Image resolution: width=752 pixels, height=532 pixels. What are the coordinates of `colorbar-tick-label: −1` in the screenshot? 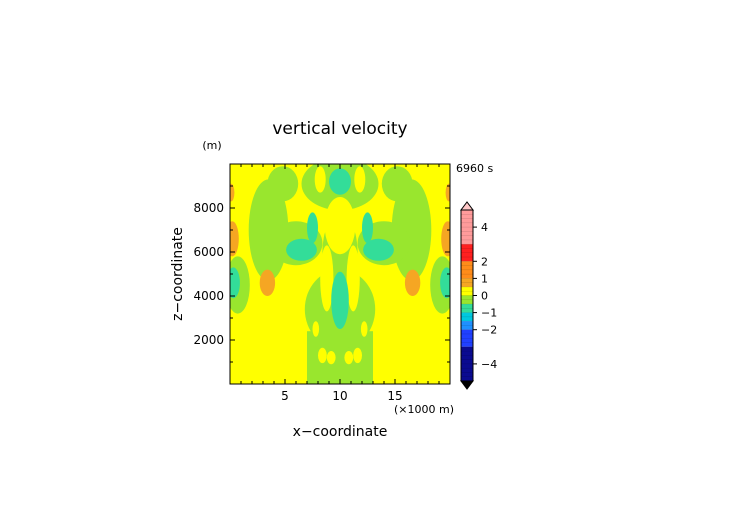 It's located at (489, 313).